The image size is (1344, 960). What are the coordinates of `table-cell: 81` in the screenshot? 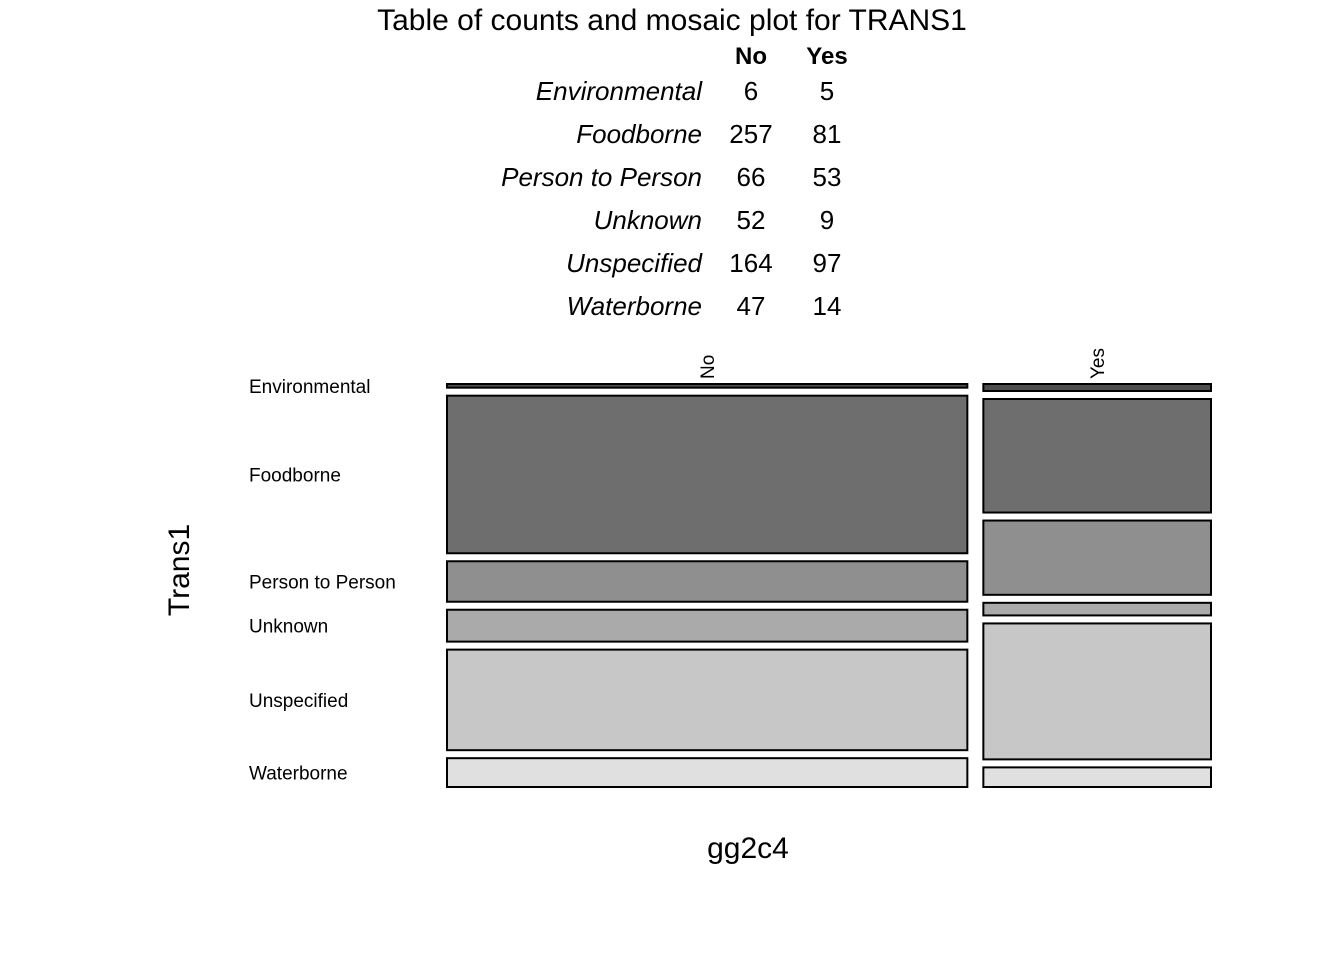 It's located at (827, 134).